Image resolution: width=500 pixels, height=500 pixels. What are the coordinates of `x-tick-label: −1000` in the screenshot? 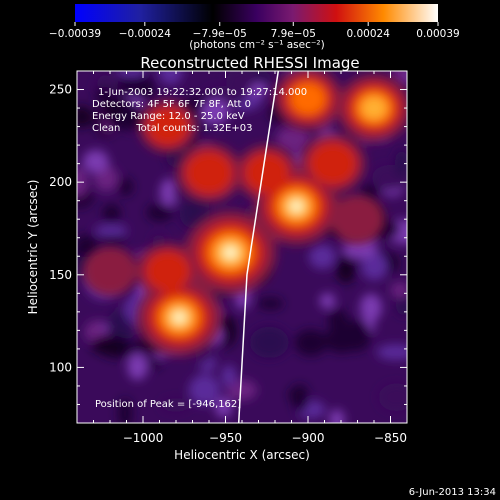 It's located at (143, 438).